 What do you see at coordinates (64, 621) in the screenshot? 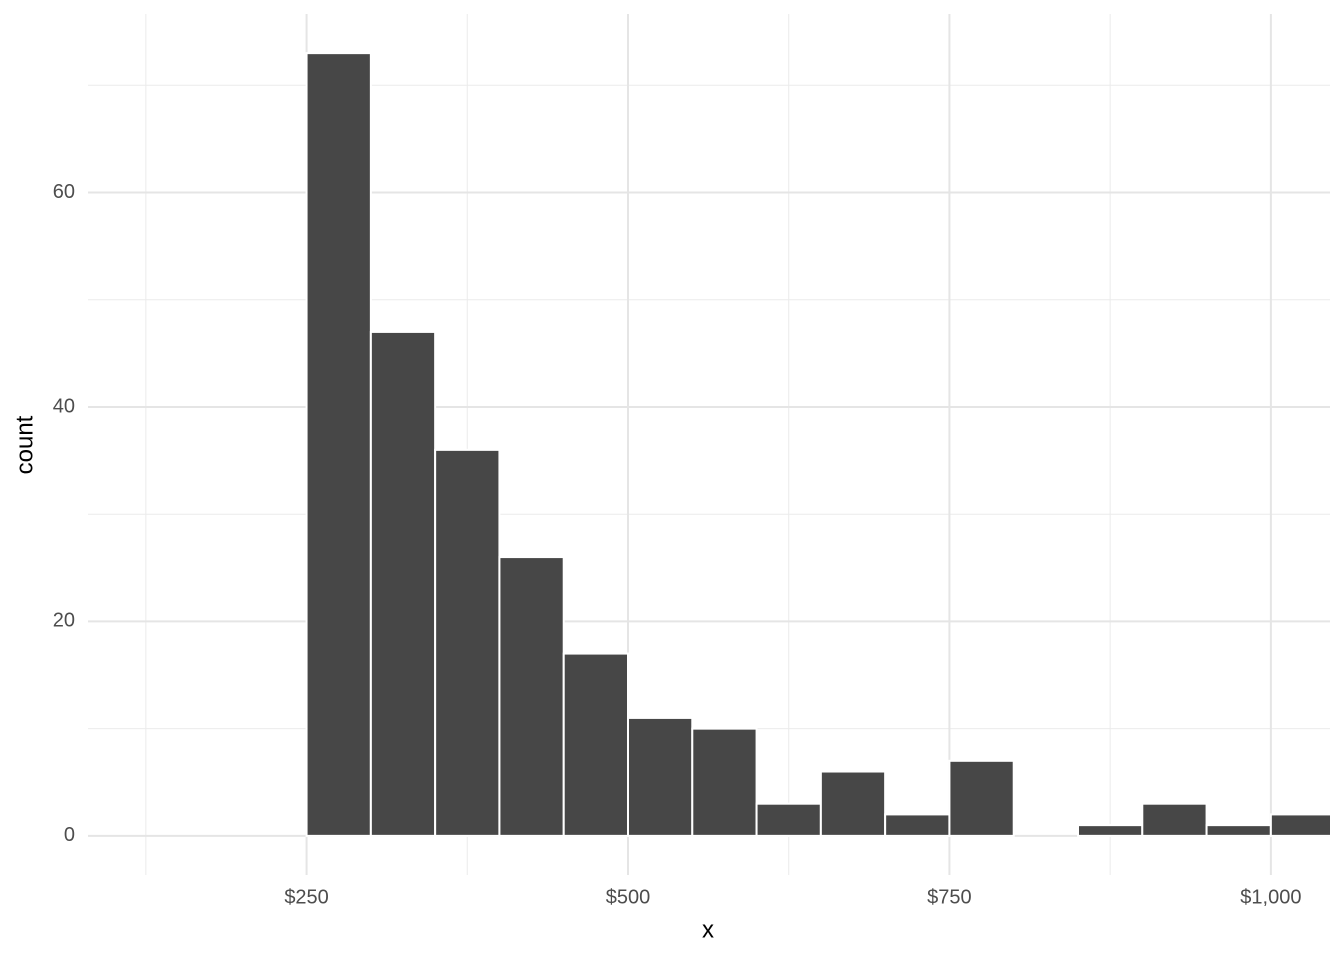
I see `y-tick-label: 20` at bounding box center [64, 621].